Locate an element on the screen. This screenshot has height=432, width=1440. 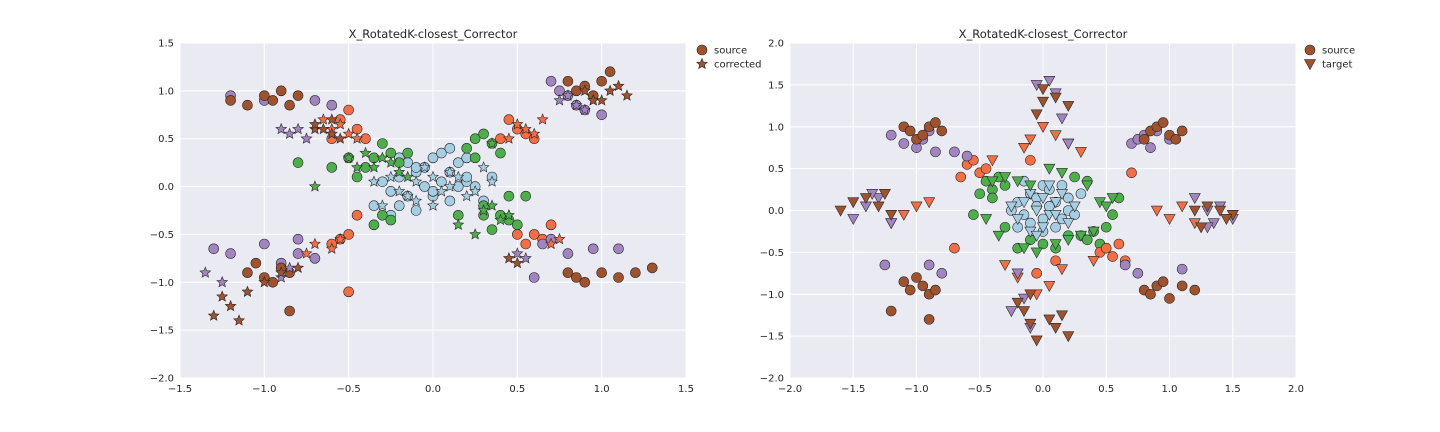
y-tick-label: −1.0 is located at coordinates (772, 295).